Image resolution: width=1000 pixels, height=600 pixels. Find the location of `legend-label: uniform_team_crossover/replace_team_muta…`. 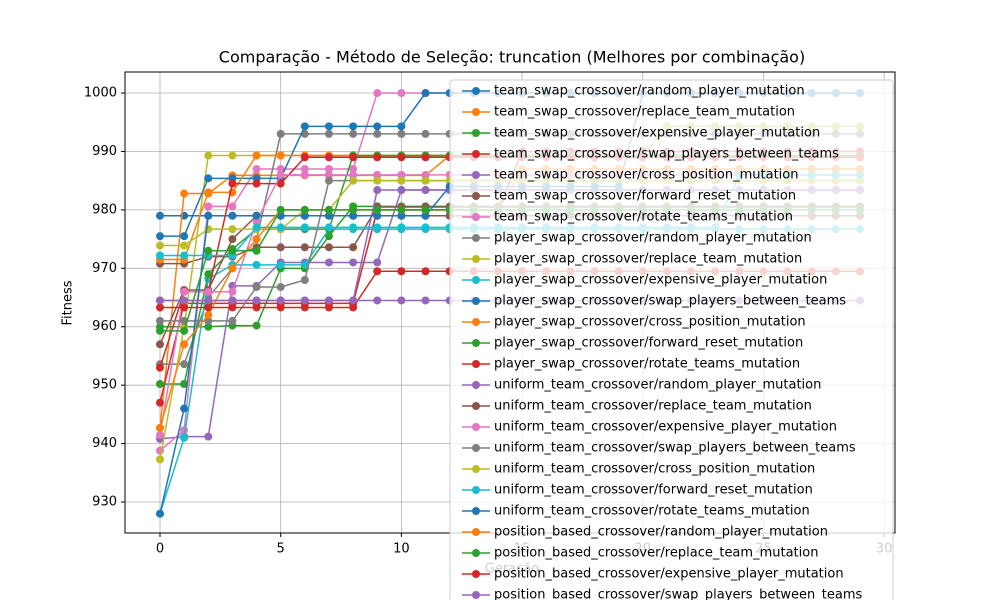

legend-label: uniform_team_crossover/replace_team_muta… is located at coordinates (653, 406).